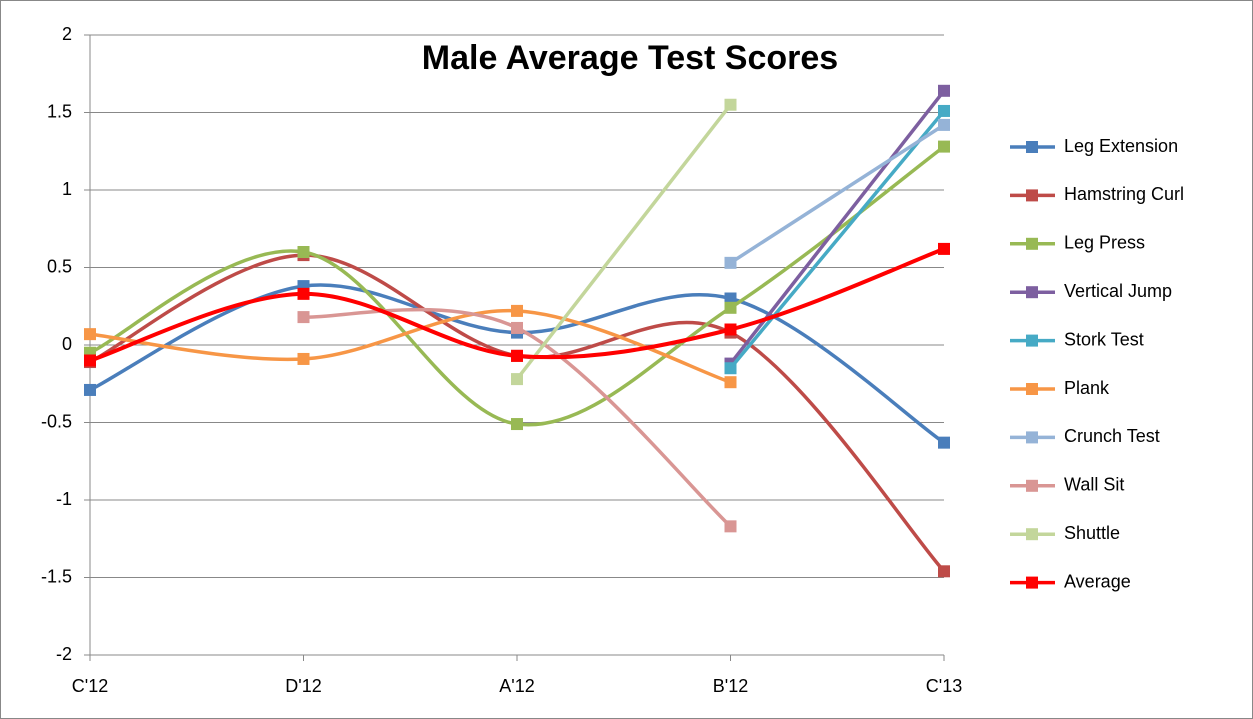  What do you see at coordinates (944, 686) in the screenshot?
I see `x-tick-label: C'13` at bounding box center [944, 686].